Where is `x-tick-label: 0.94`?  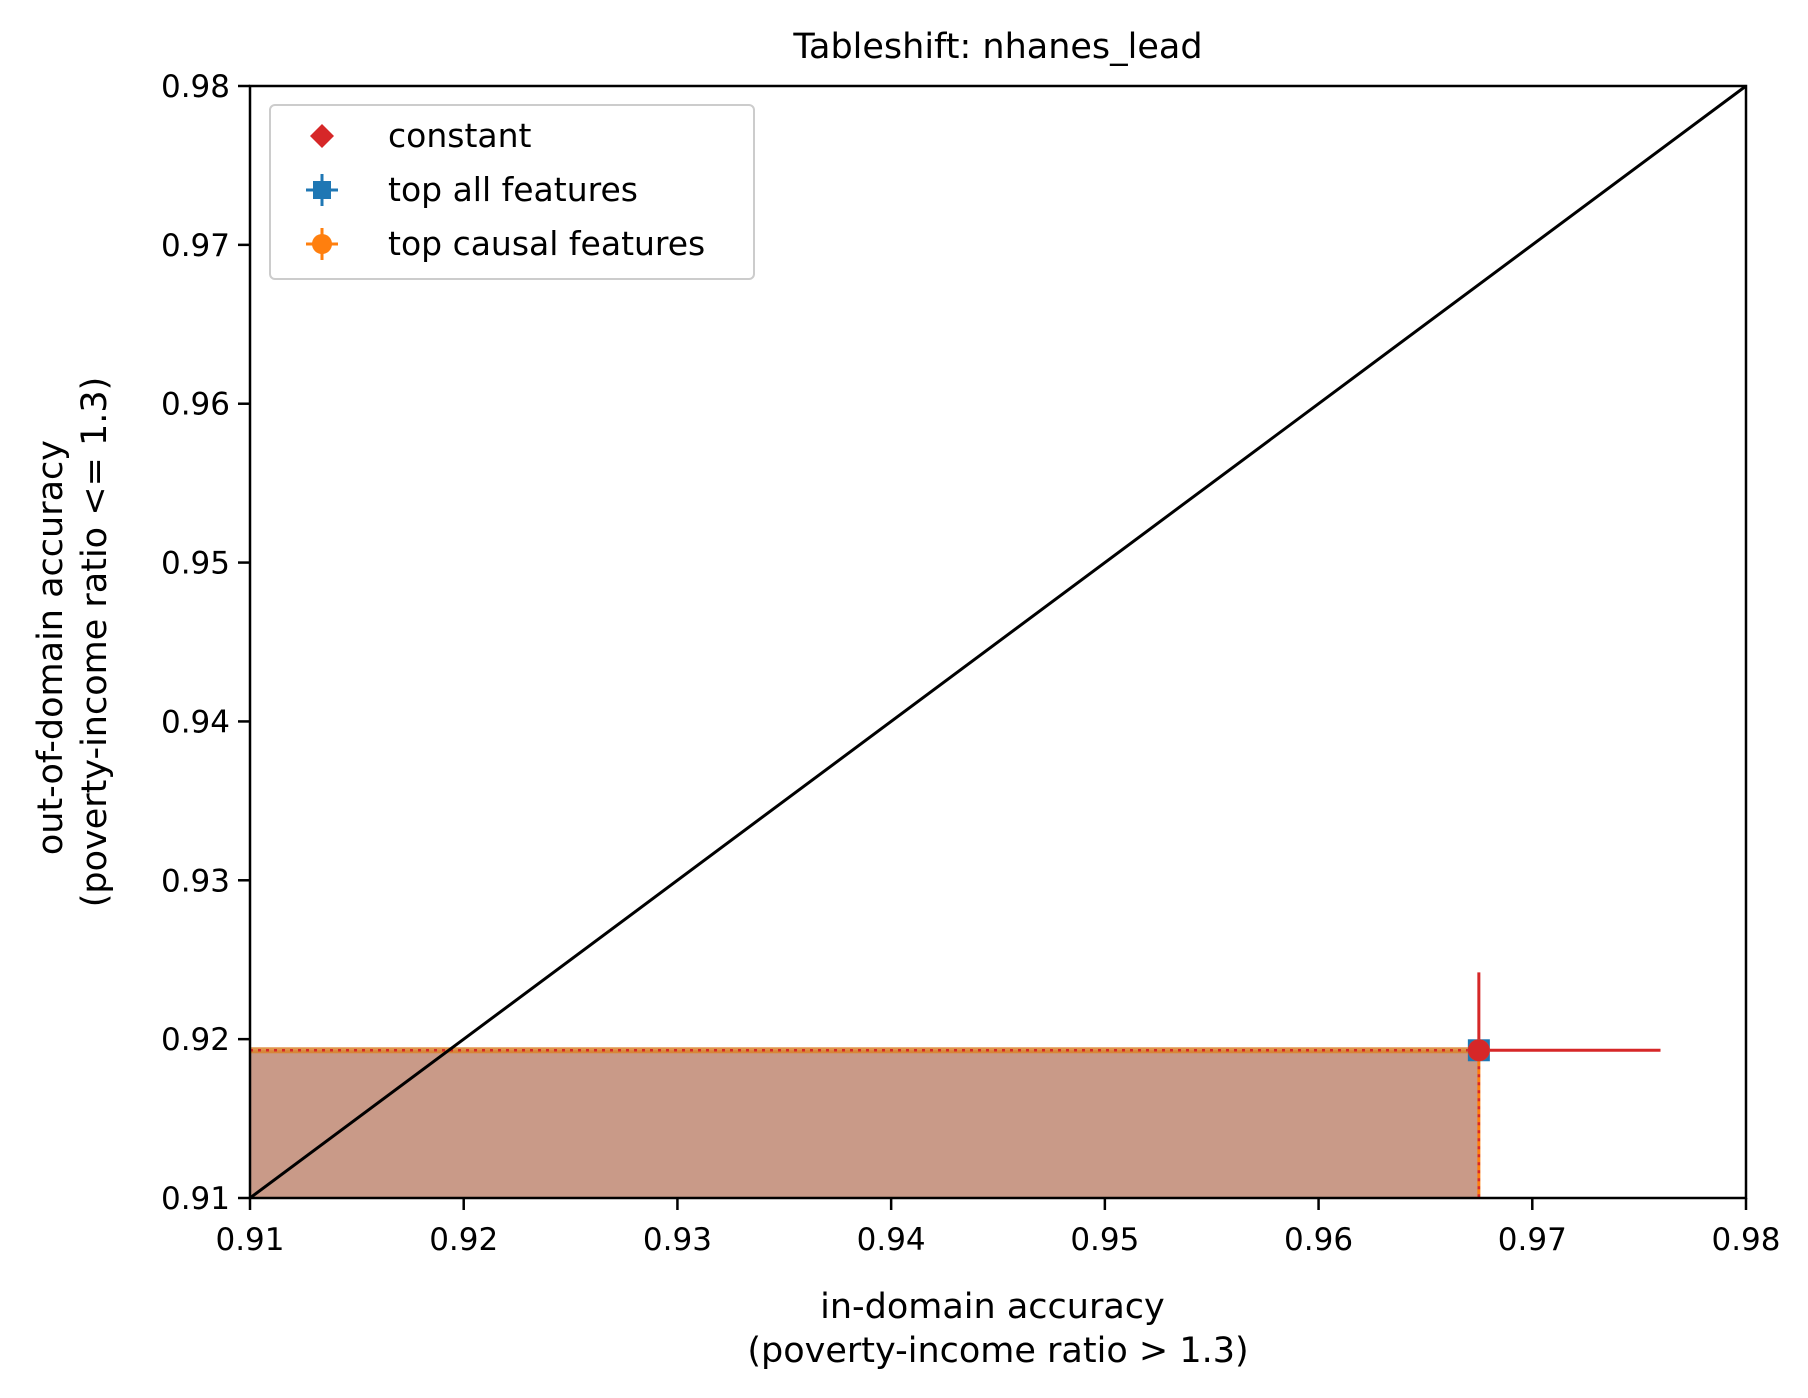
x-tick-label: 0.94 is located at coordinates (891, 1240).